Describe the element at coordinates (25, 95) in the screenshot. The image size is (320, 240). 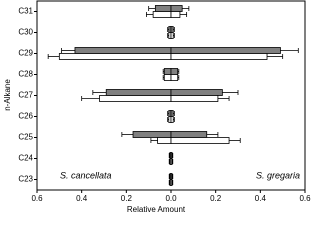
I see `y-tick-label: C27` at that location.